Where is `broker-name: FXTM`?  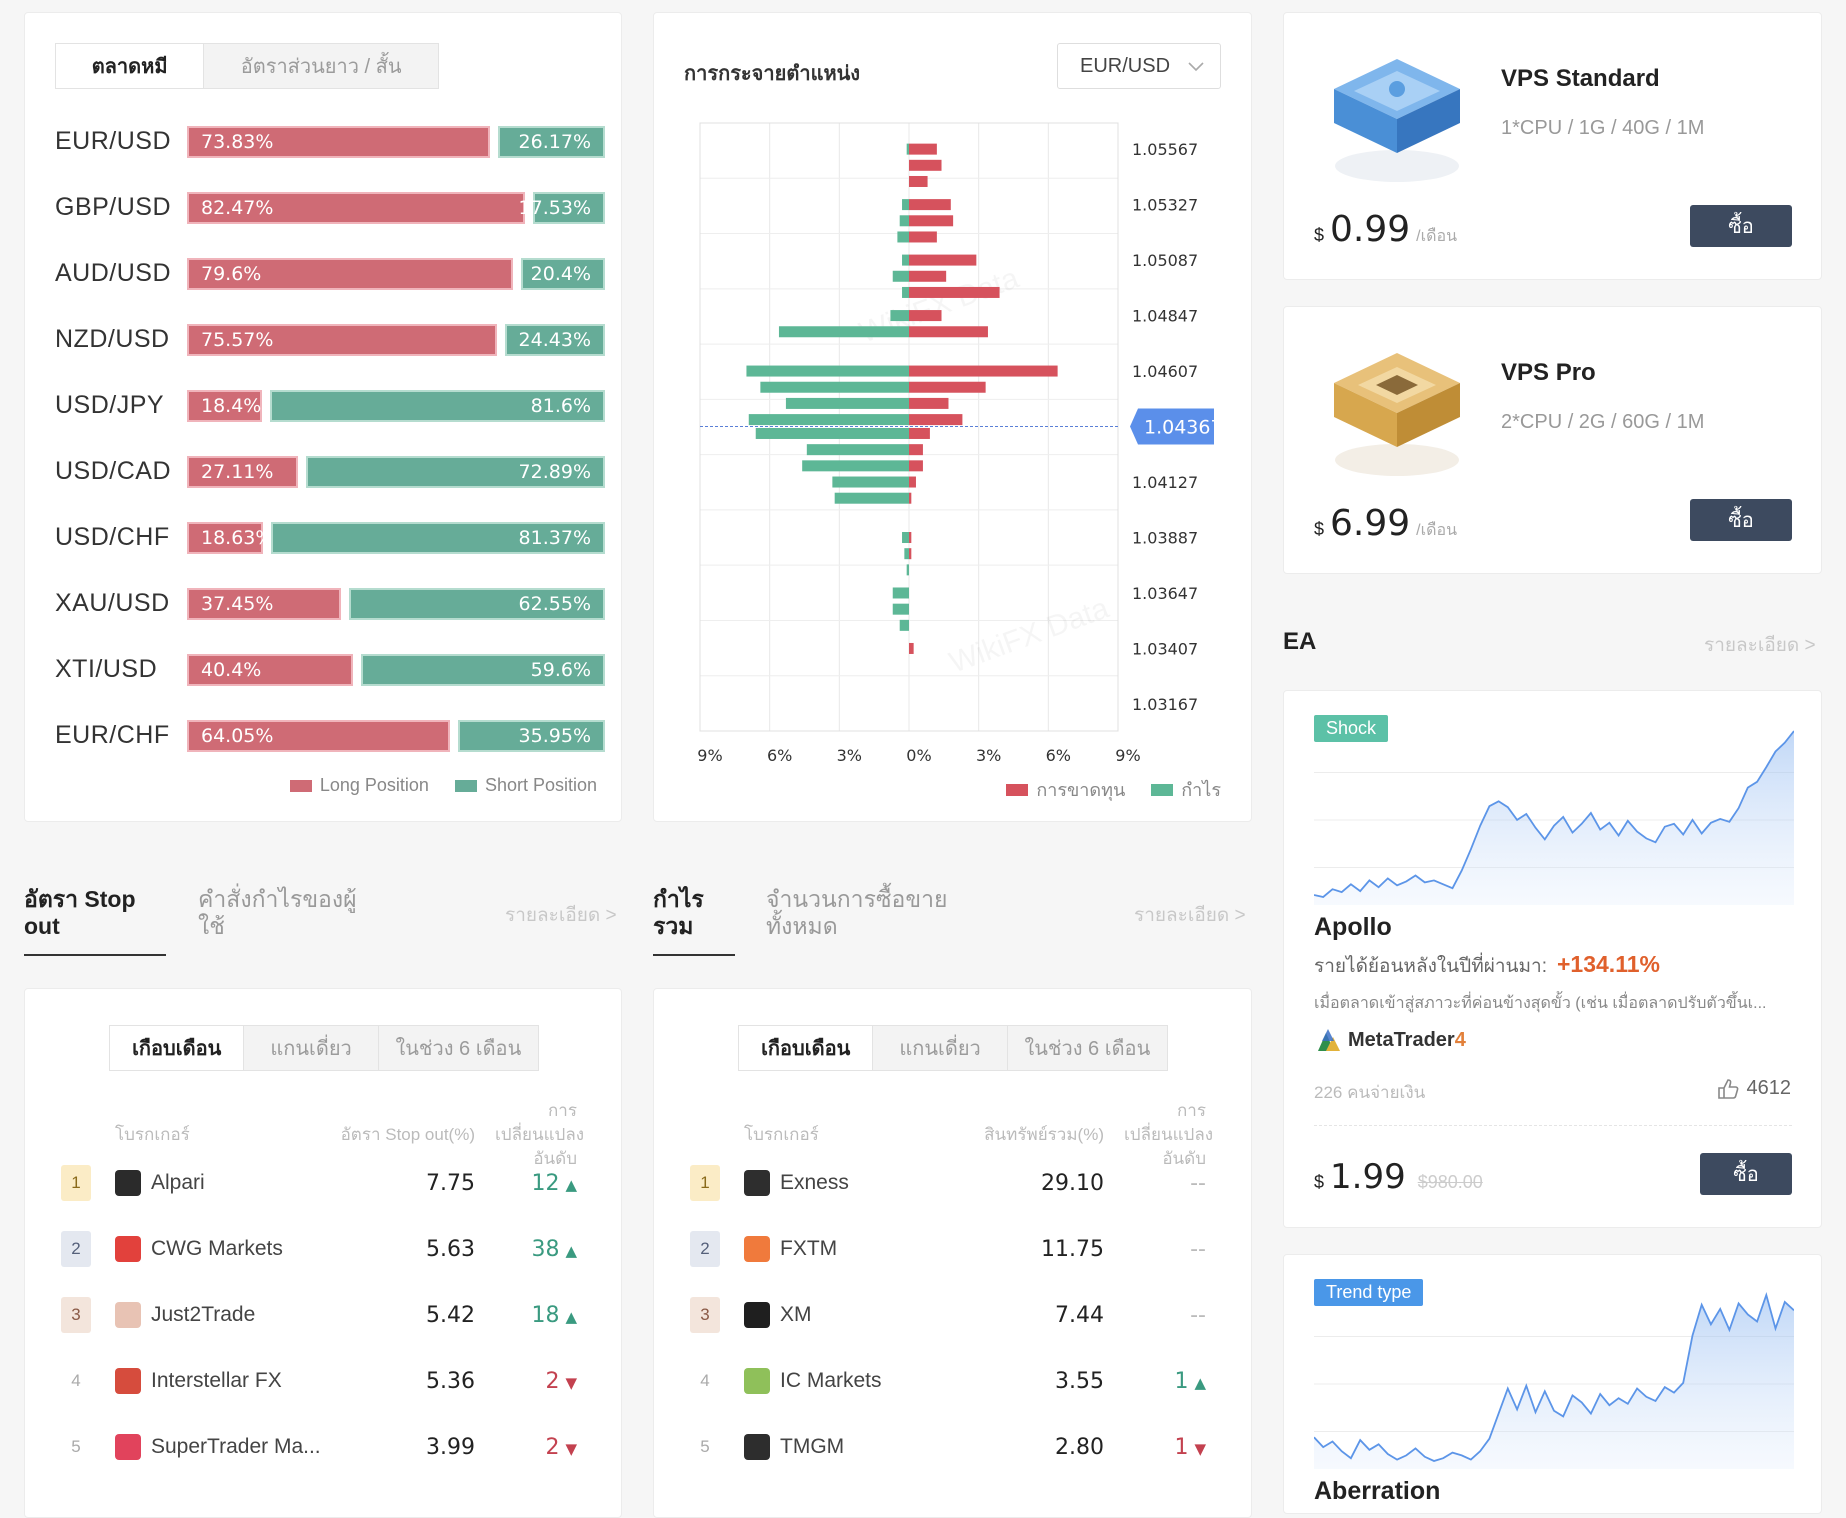
broker-name: FXTM is located at coordinates (809, 1248).